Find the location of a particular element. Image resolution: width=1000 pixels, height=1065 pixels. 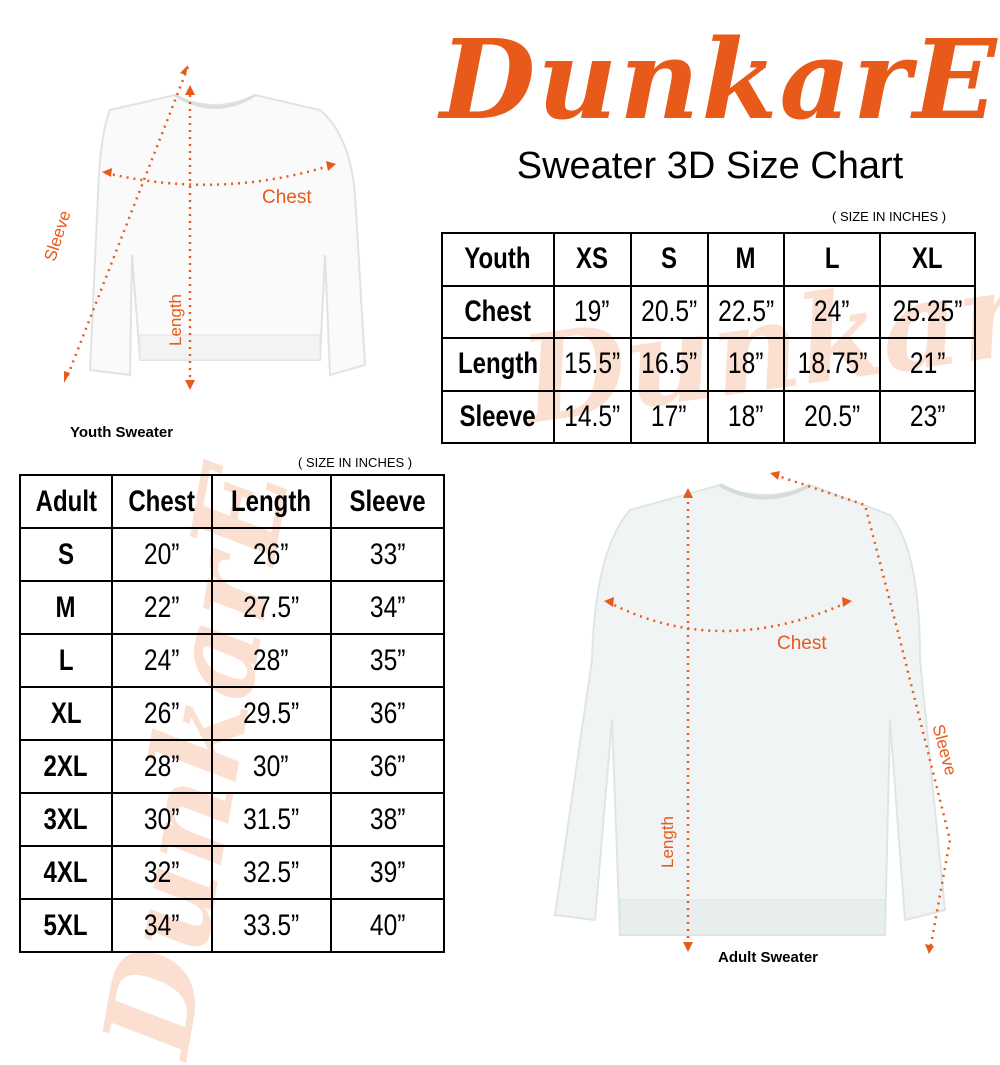

cell-text: 22.5” is located at coordinates (746, 311).